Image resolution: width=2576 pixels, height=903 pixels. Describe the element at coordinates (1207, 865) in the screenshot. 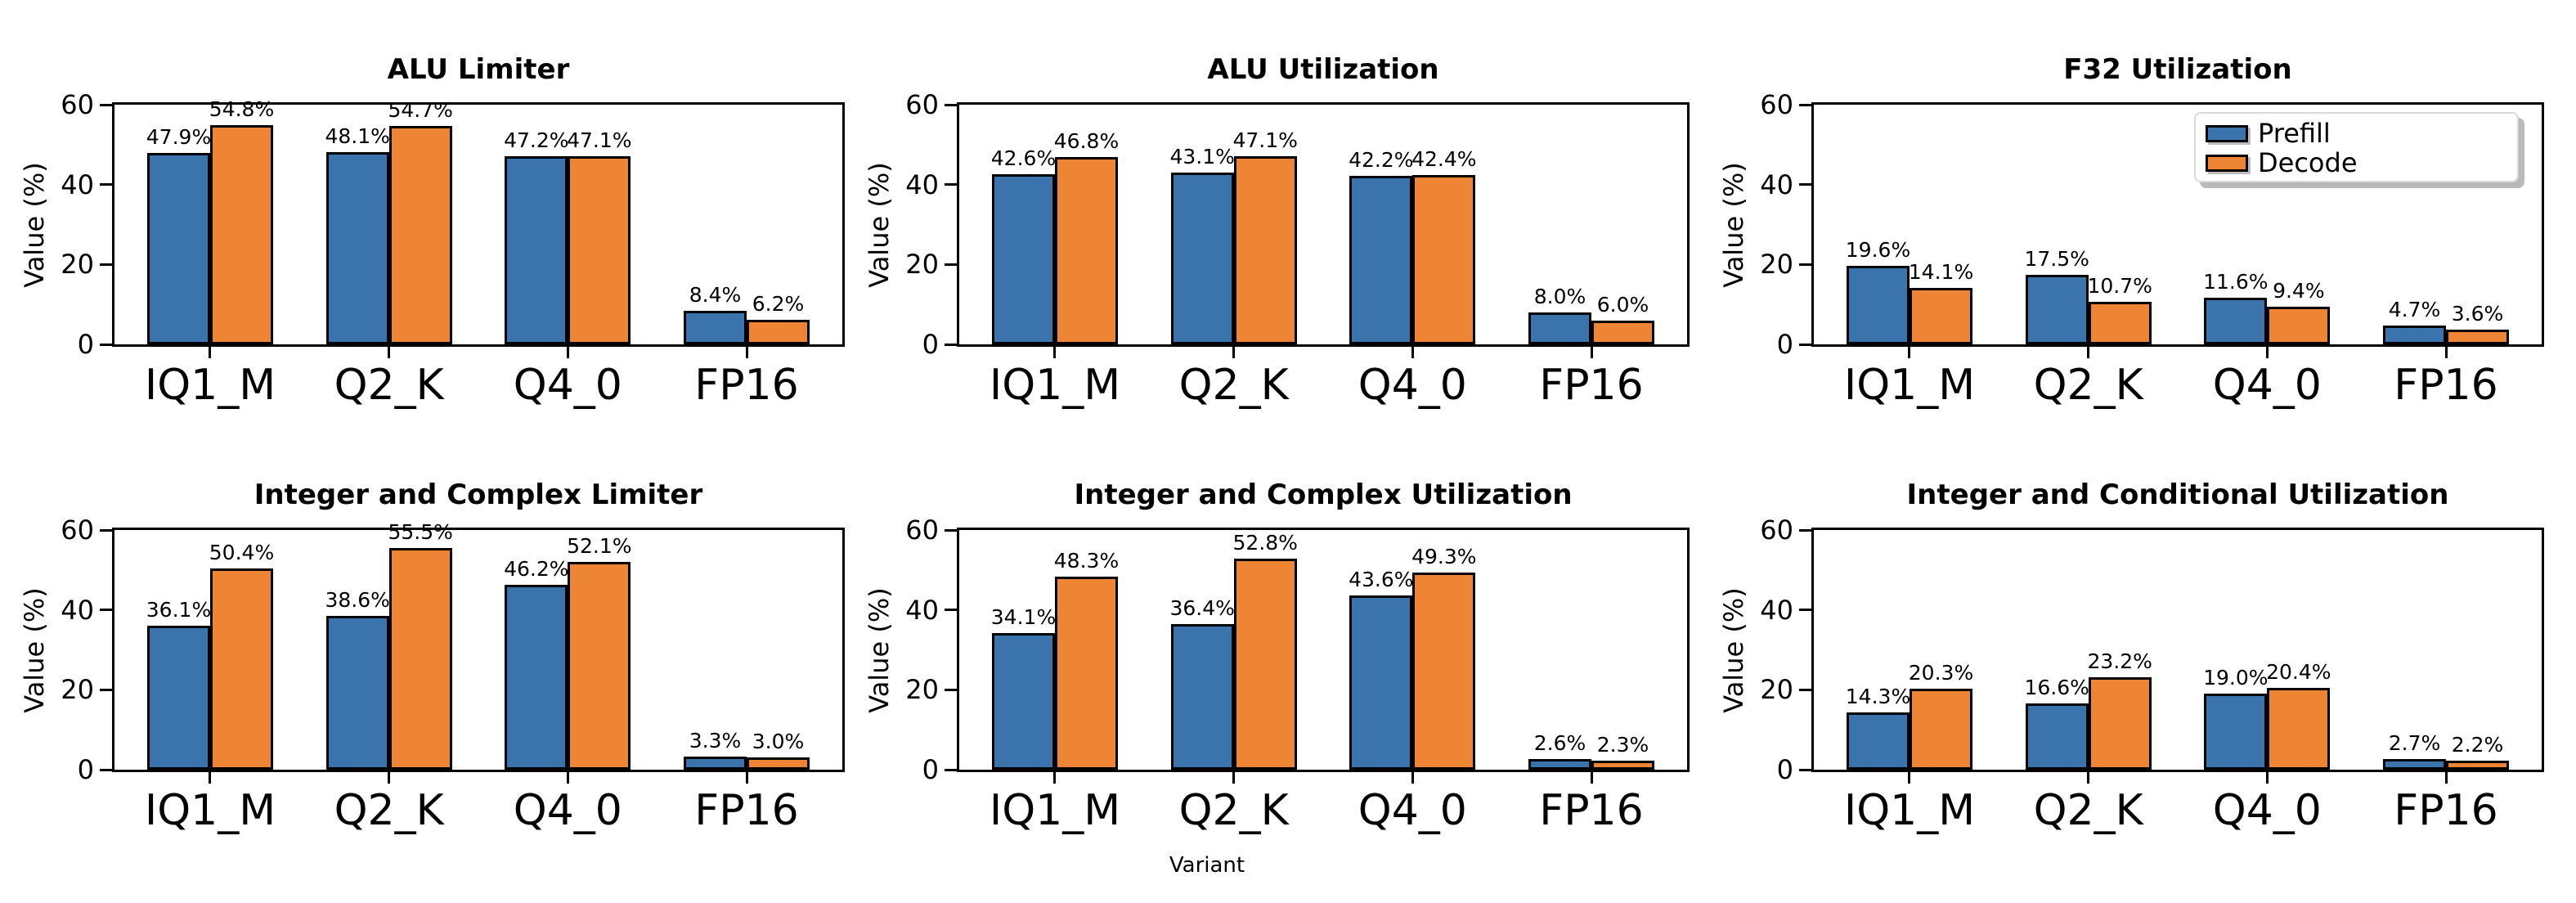

I see `x-axis-label: Variant` at that location.